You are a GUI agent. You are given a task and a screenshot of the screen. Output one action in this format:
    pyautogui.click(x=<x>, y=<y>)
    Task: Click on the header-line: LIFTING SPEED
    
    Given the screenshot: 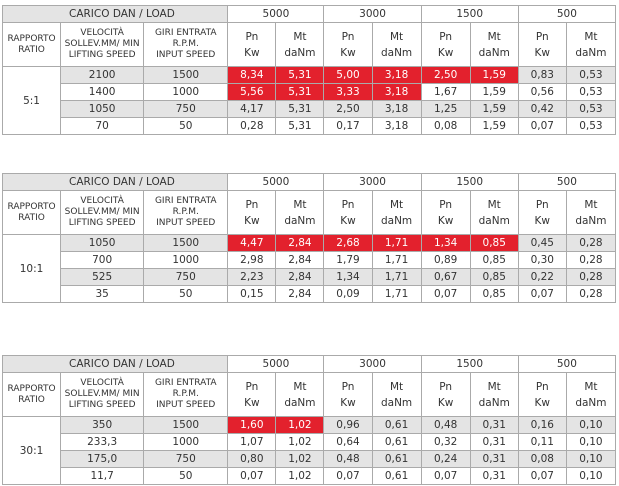 What is the action you would take?
    pyautogui.click(x=102, y=55)
    